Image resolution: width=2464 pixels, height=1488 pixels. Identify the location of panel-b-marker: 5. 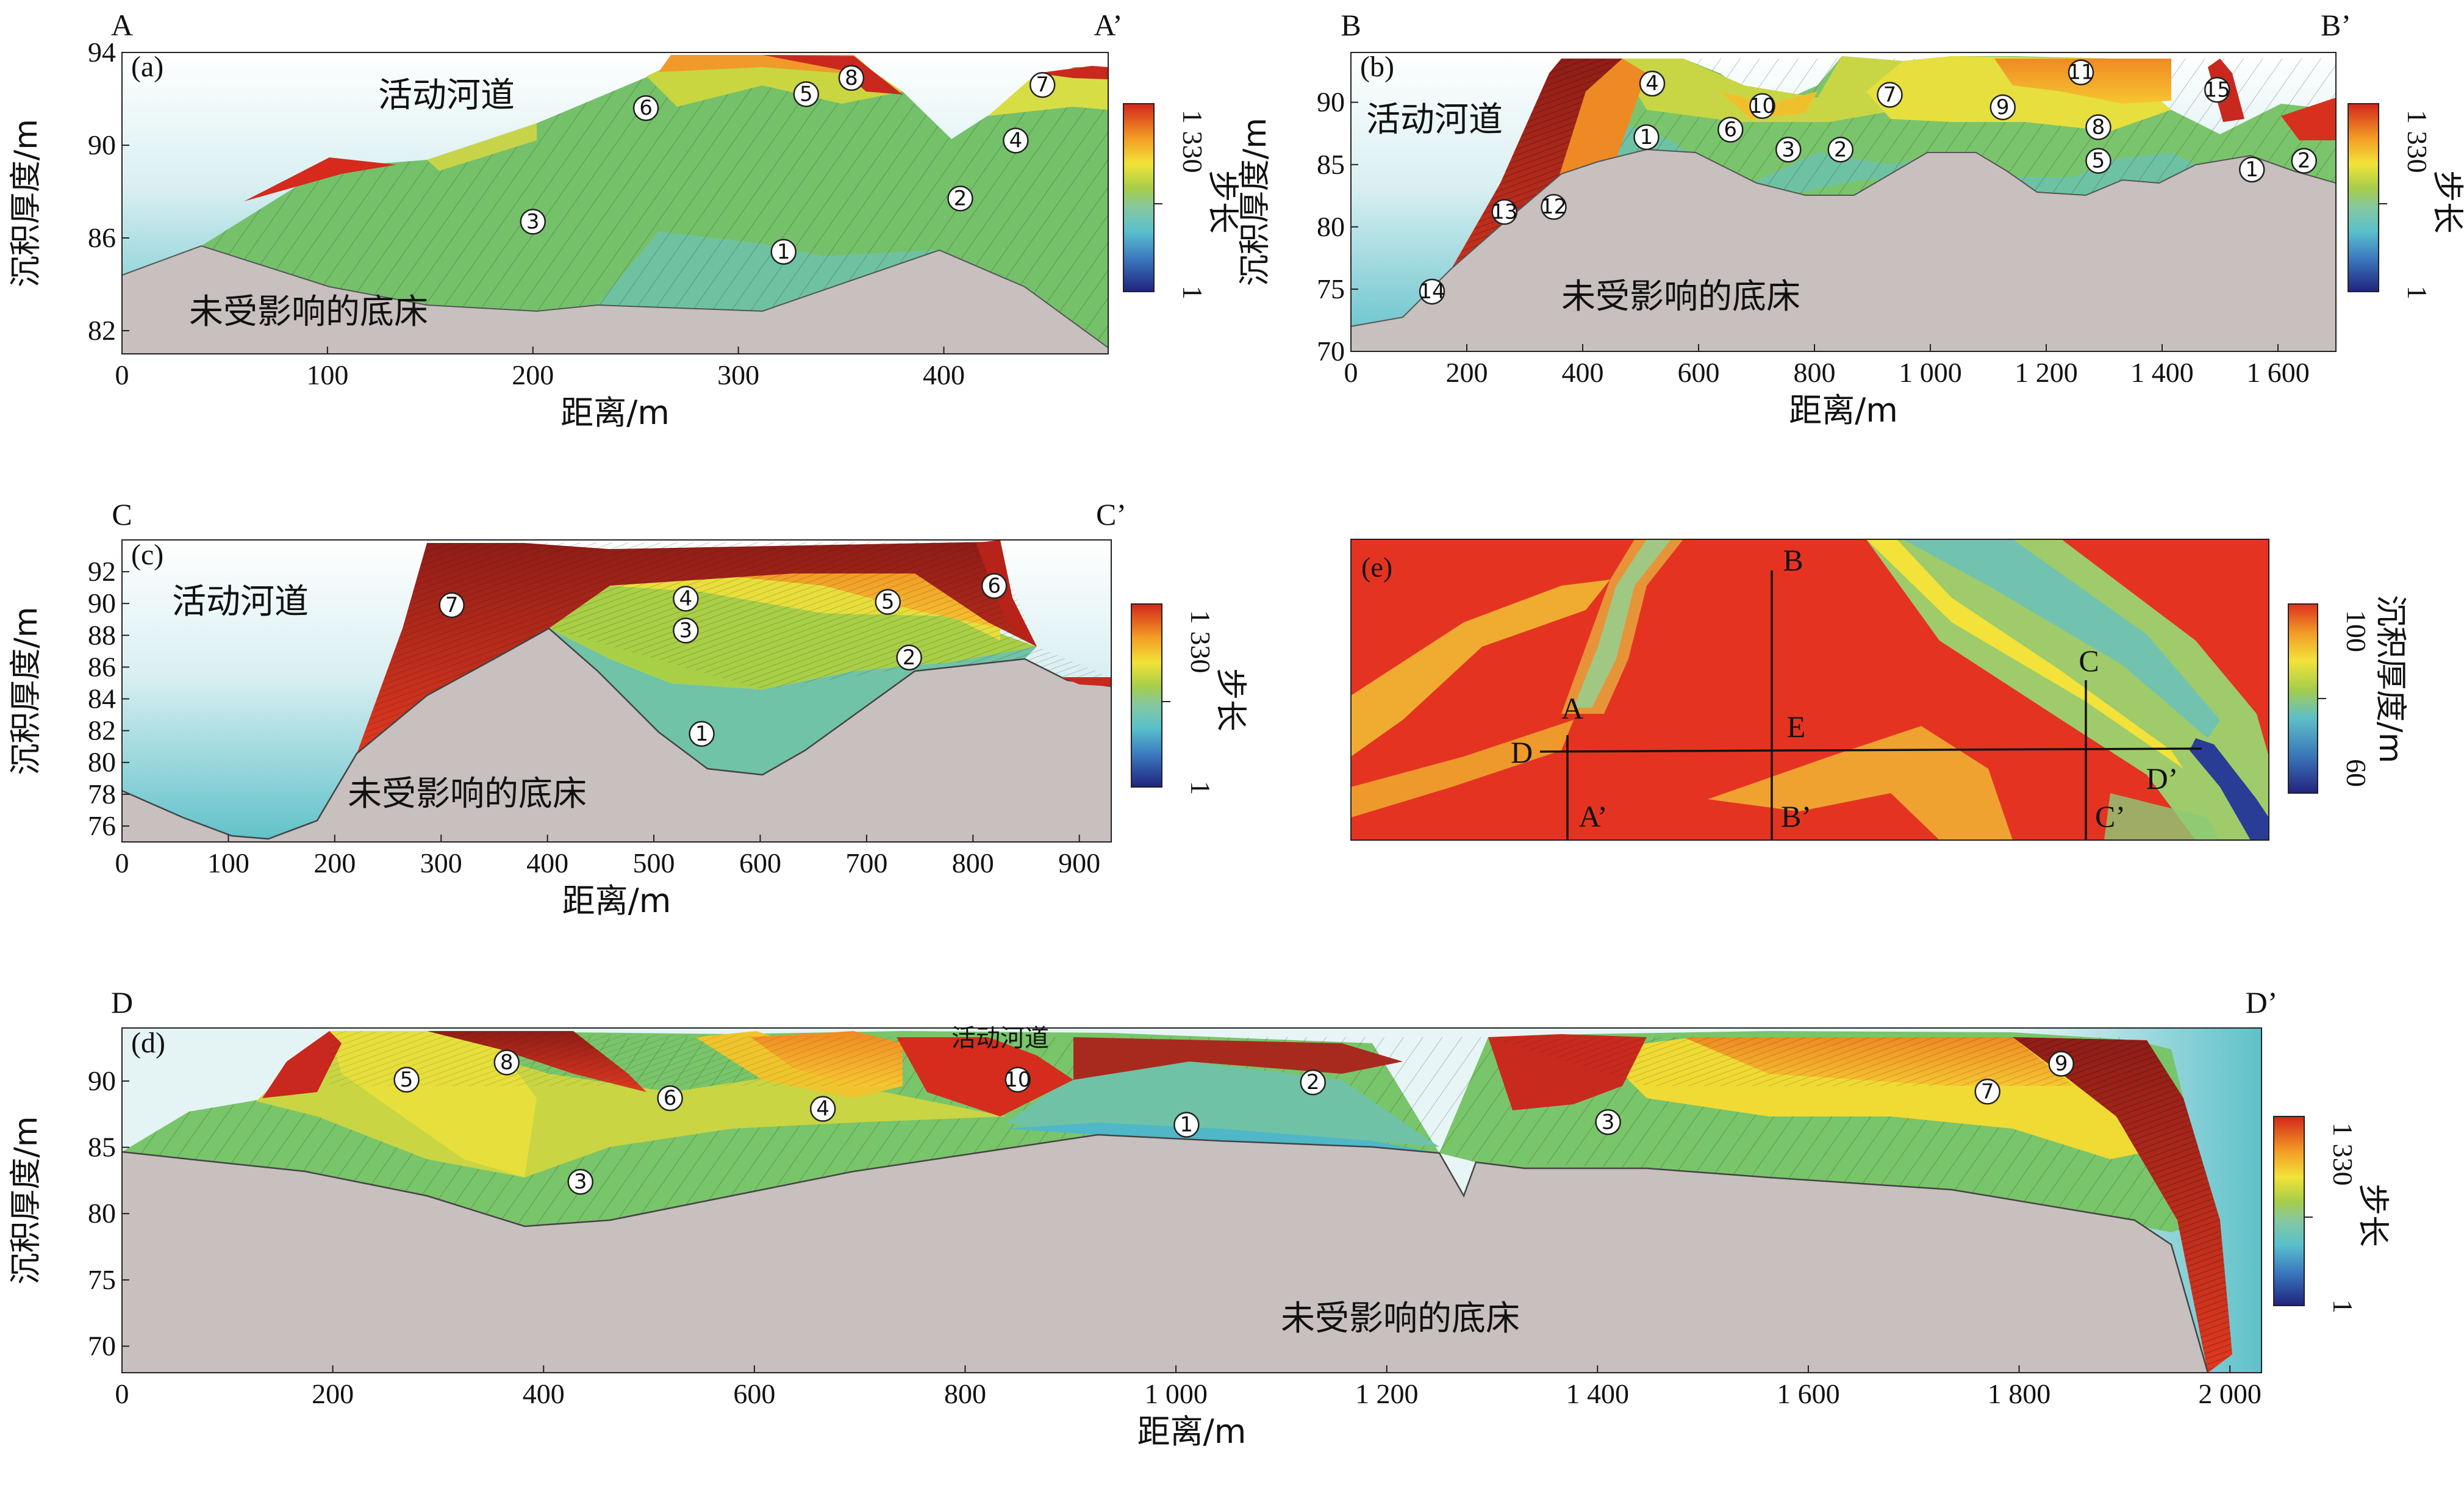
(2098, 161).